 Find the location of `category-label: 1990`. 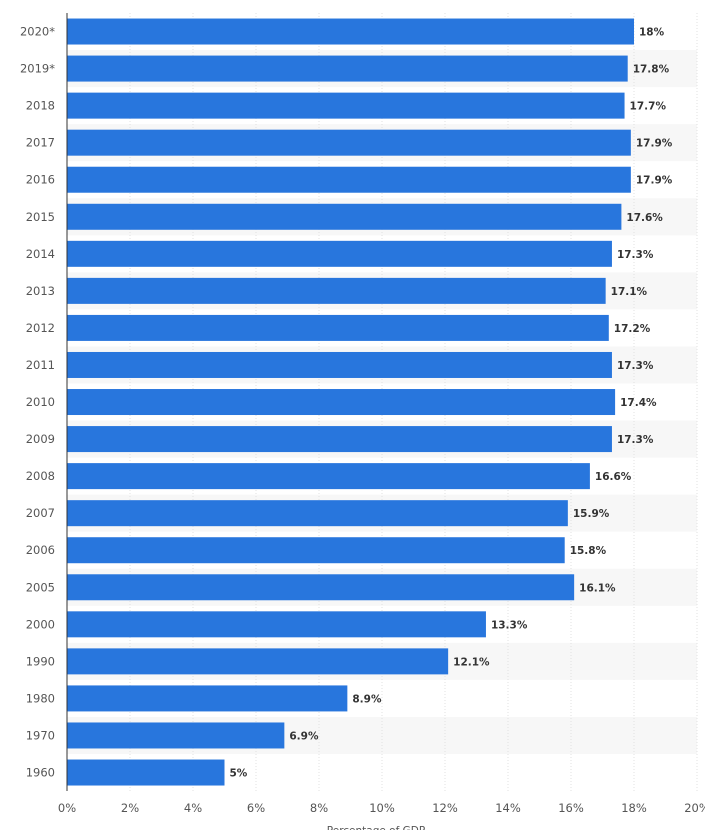

category-label: 1990 is located at coordinates (40, 661).